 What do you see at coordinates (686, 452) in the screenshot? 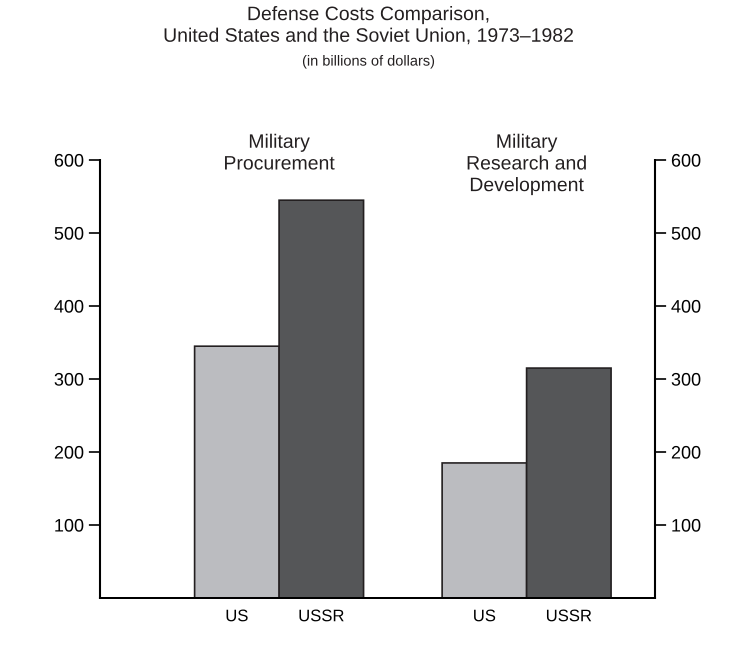
I see `y2-tick-label: 200` at bounding box center [686, 452].